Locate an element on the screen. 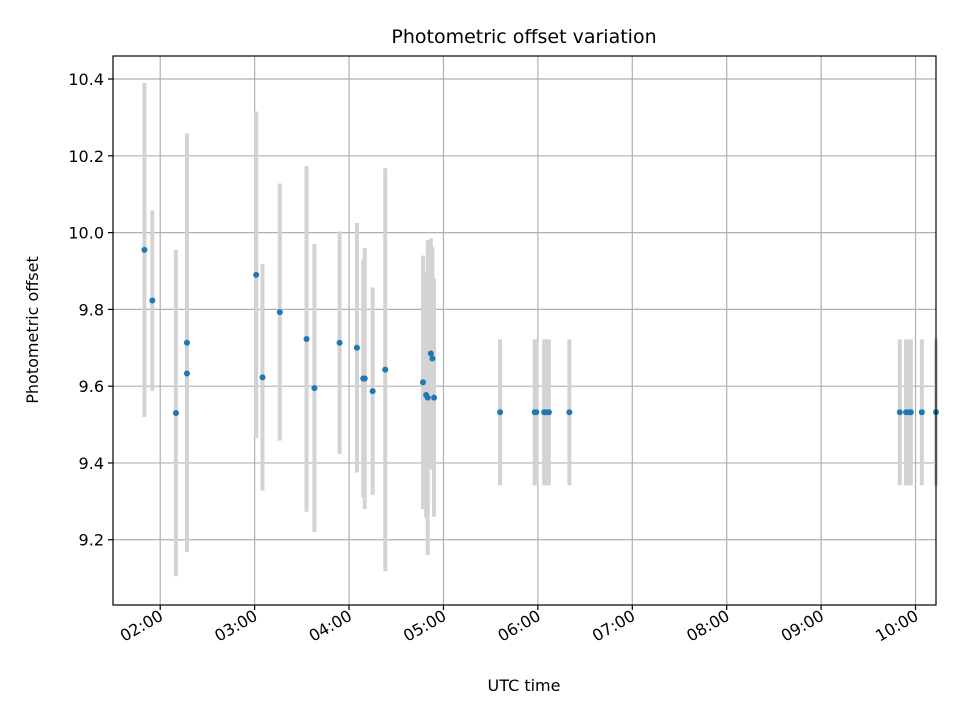 Image resolution: width=960 pixels, height=720 pixels. chart-title: Photometric offset variation is located at coordinates (523, 37).